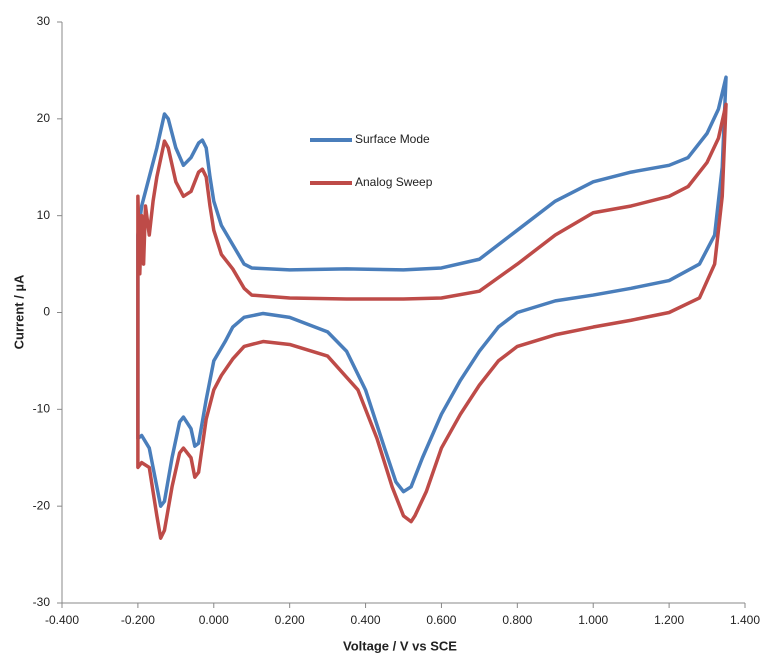 This screenshot has height=659, width=775. Describe the element at coordinates (44, 21) in the screenshot. I see `y-tick-label: 30` at that location.